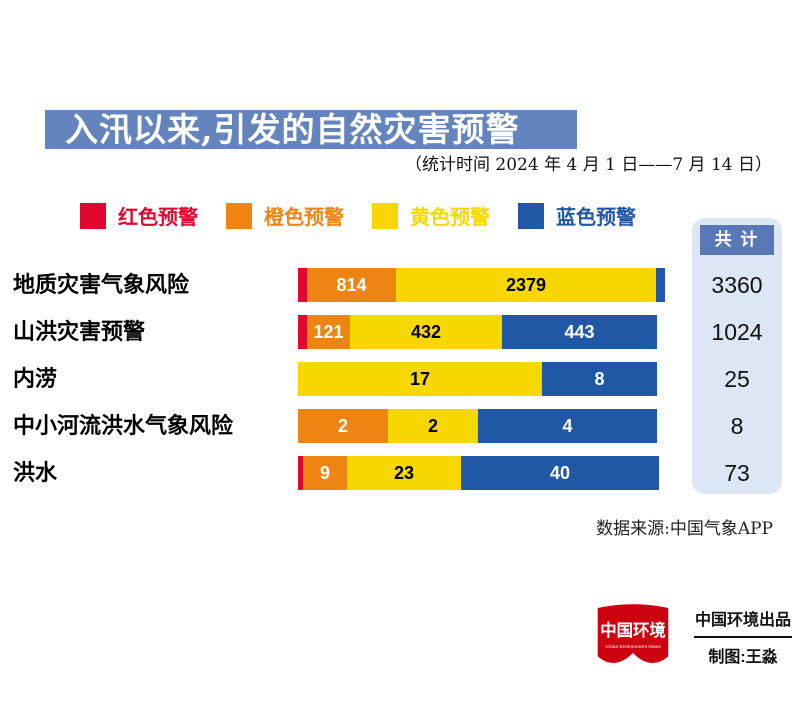  I want to click on stacked-bar: 121 432 443, so click(477, 332).